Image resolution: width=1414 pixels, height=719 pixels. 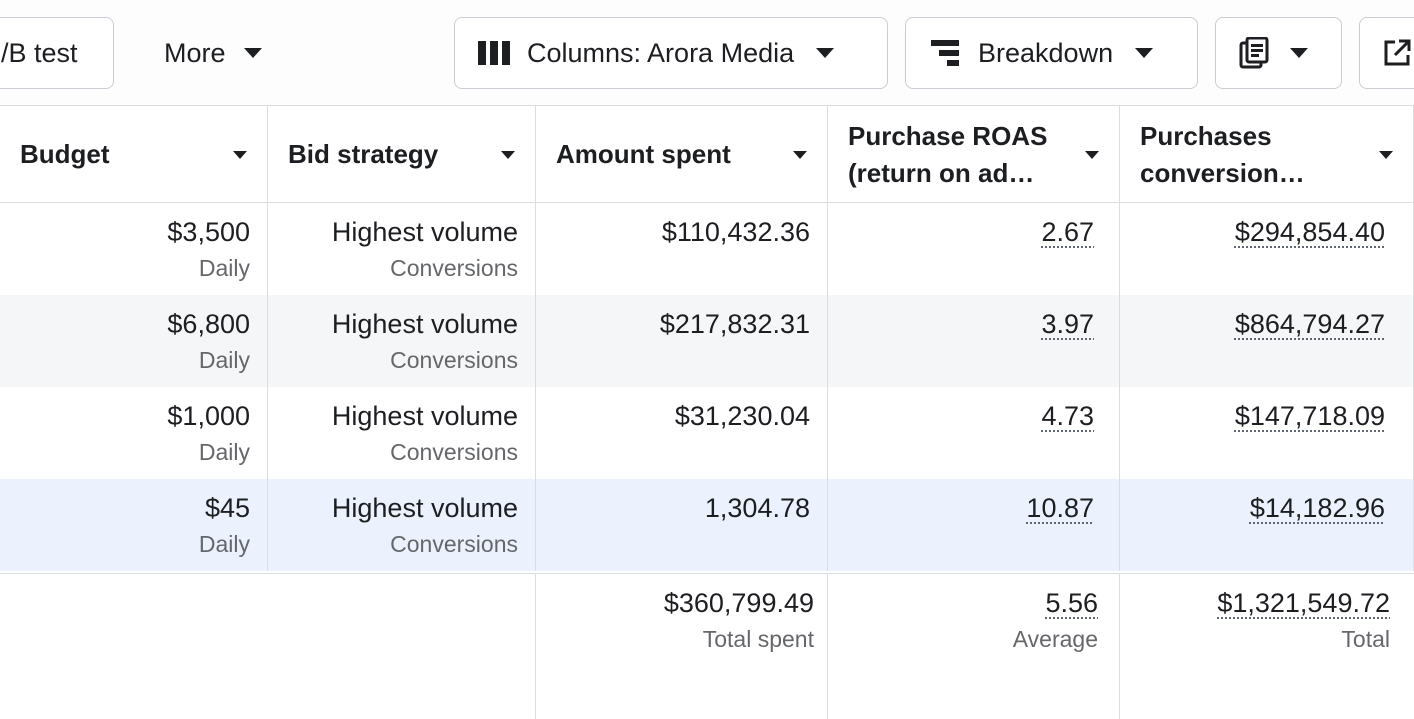 I want to click on amount-spent-value: $110,432.36, so click(x=735, y=232).